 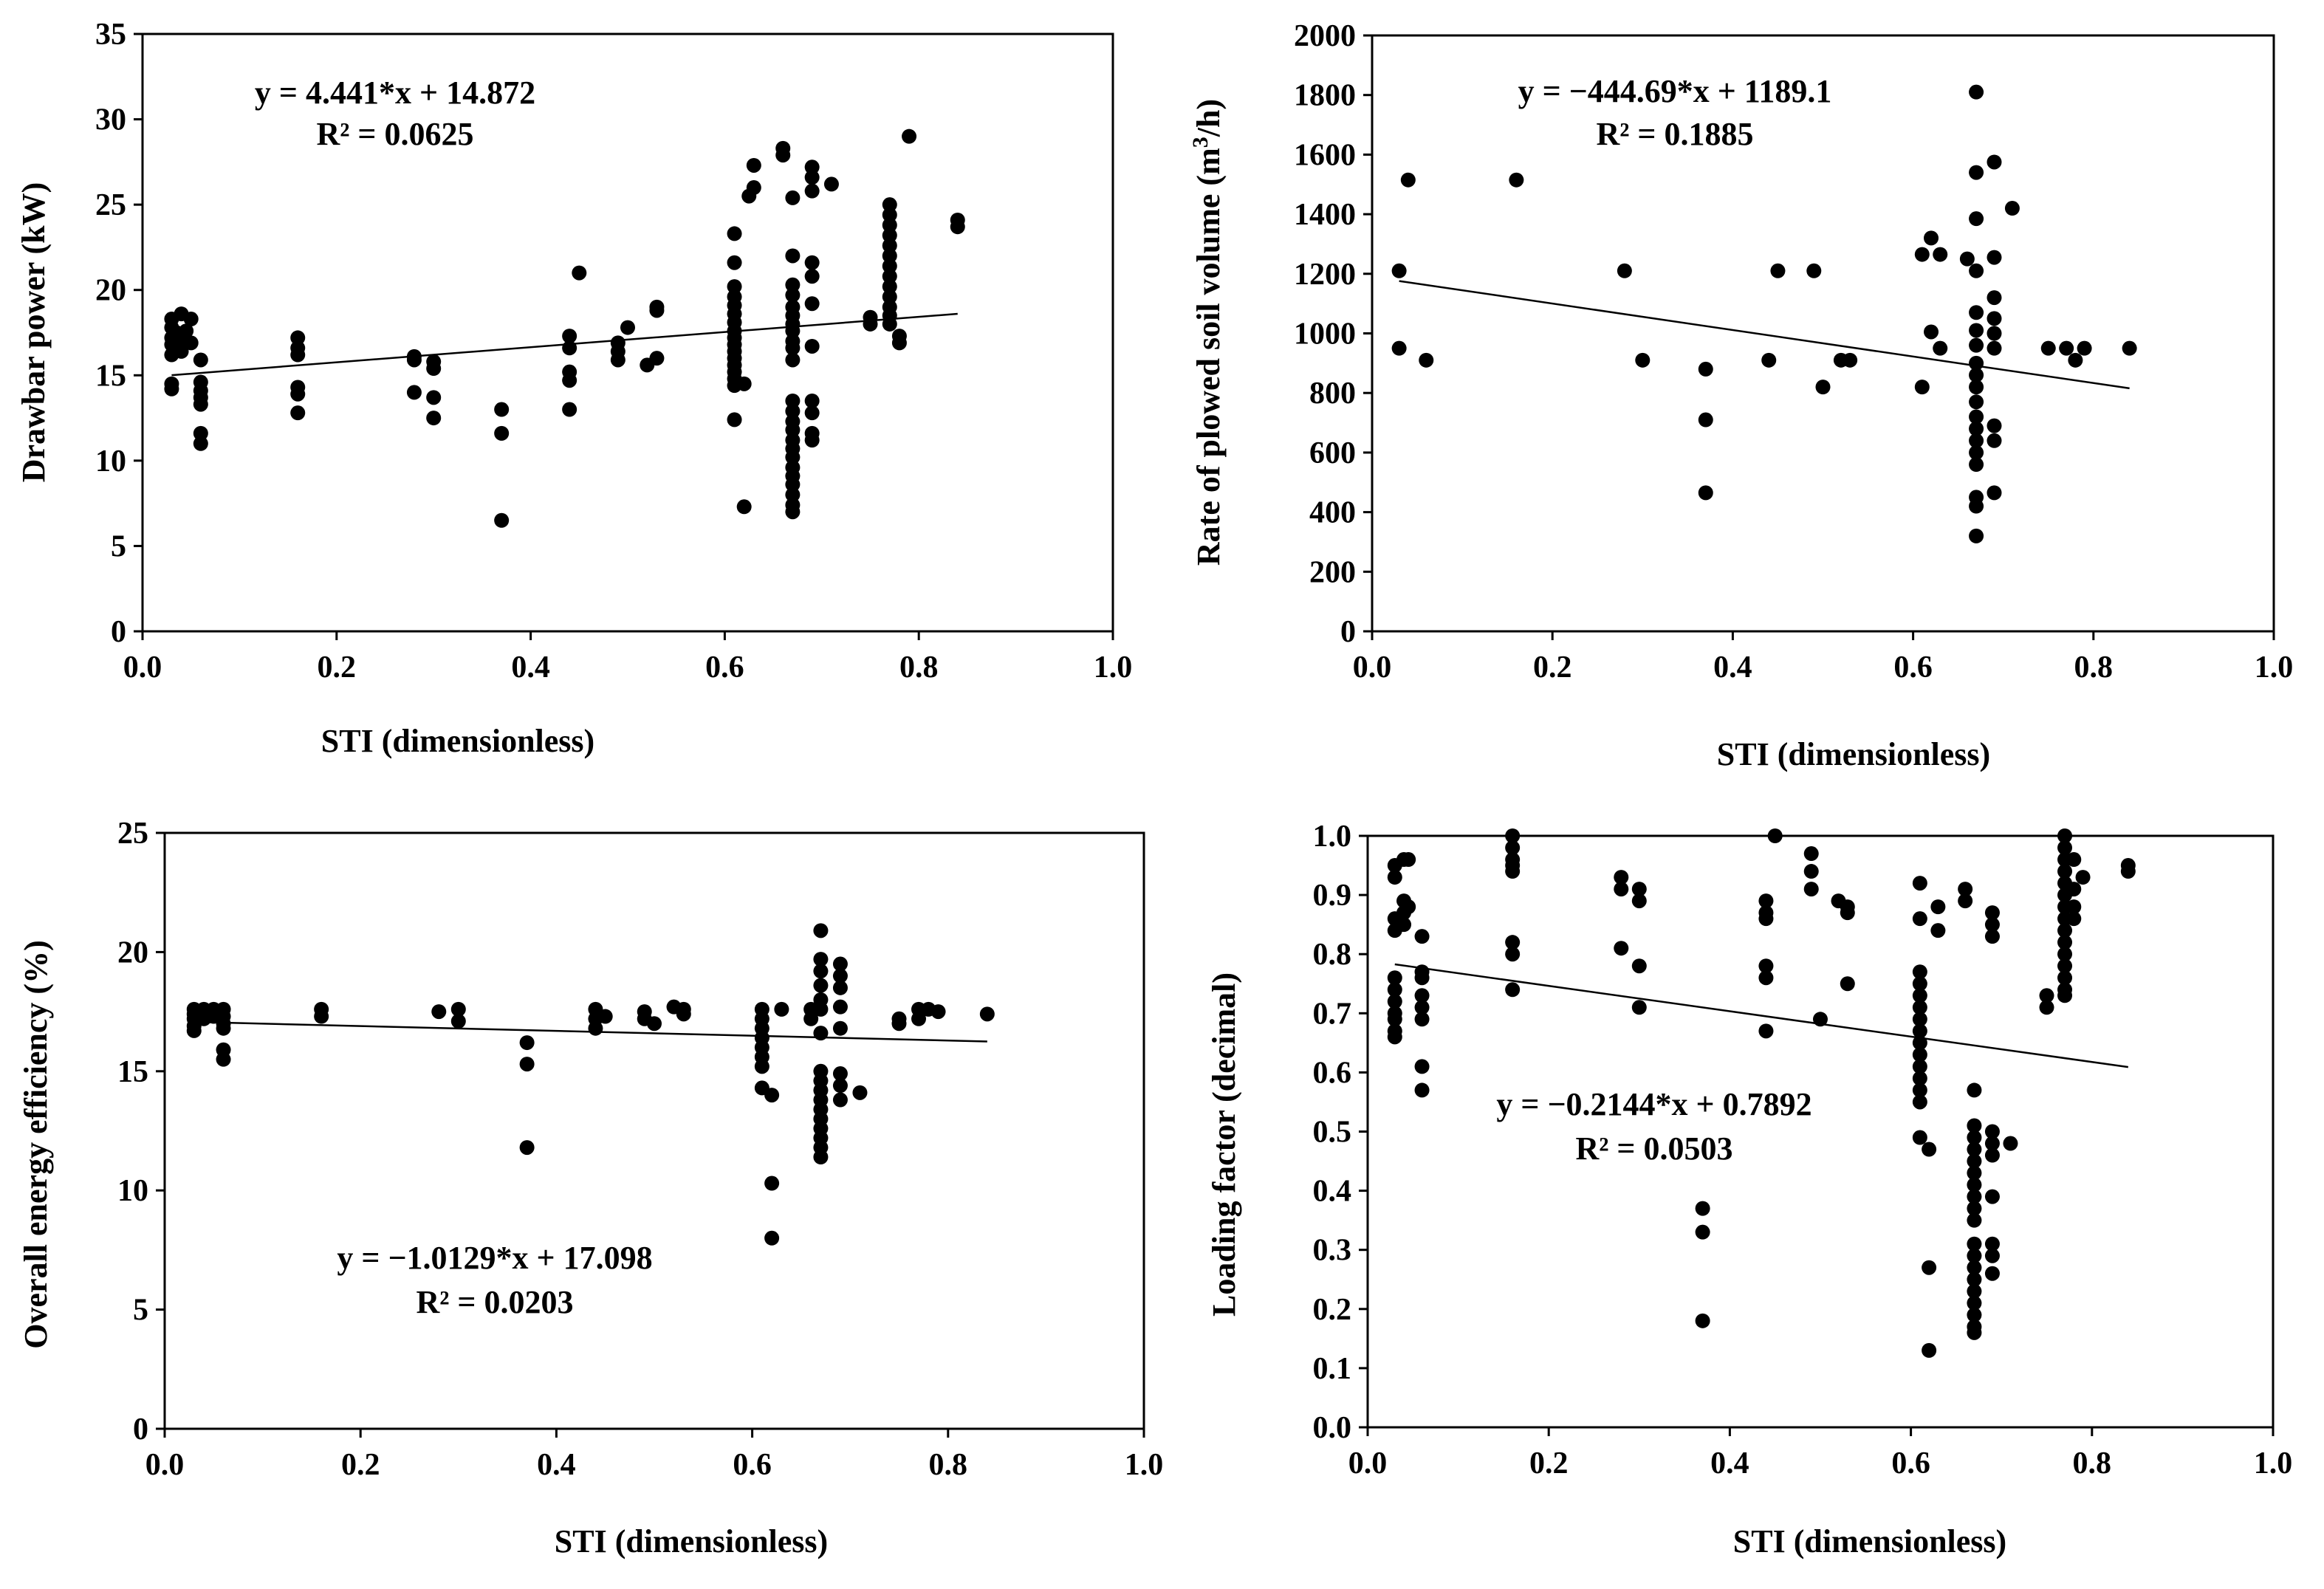 I want to click on regression-equation: y = −444.69*x + 1189.1, so click(x=1675, y=91).